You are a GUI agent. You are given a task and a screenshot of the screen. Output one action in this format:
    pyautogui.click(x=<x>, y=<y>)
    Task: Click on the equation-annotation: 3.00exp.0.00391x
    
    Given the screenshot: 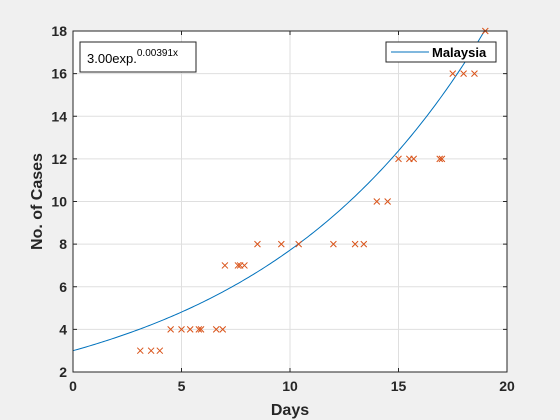 What is the action you would take?
    pyautogui.click(x=138, y=57)
    